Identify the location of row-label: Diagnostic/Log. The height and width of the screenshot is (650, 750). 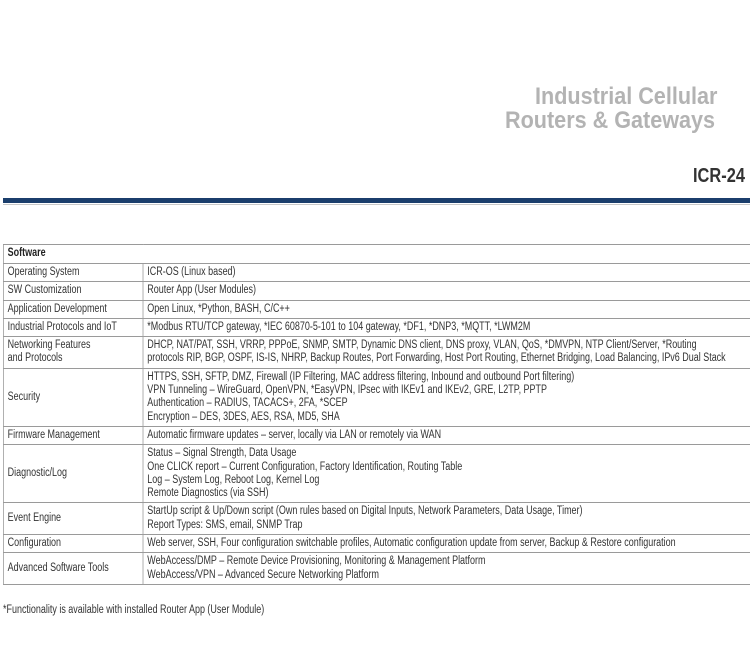
(73, 474).